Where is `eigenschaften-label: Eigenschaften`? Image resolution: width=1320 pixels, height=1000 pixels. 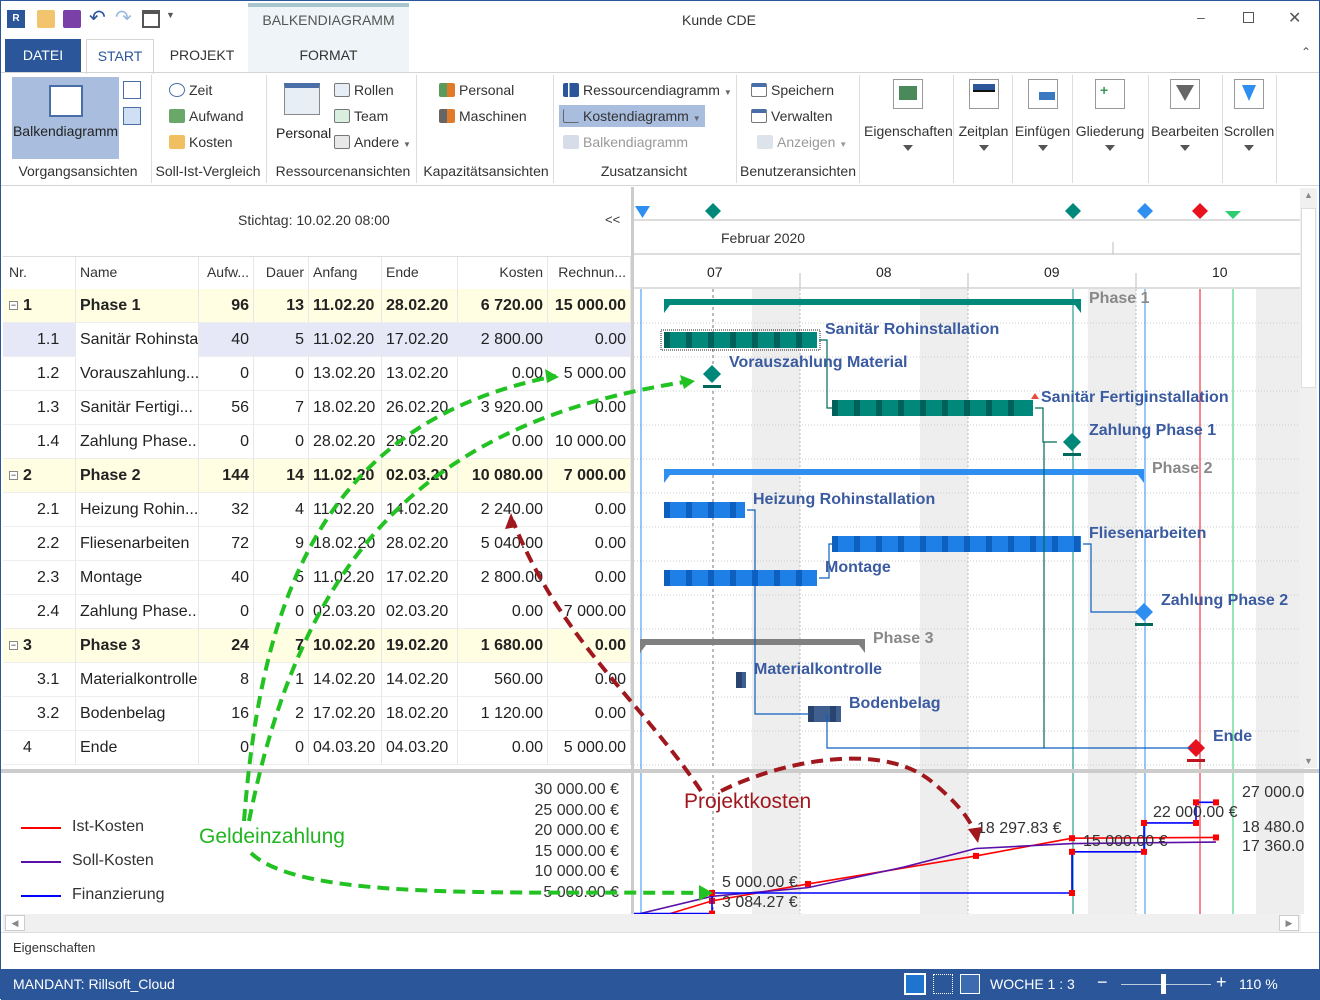 eigenschaften-label: Eigenschaften is located at coordinates (908, 131).